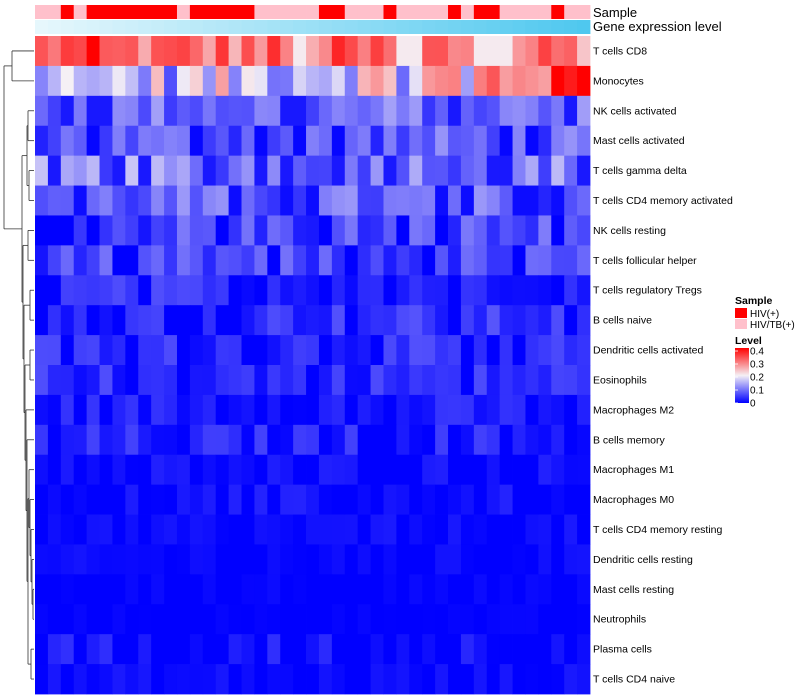 The height and width of the screenshot is (700, 800). I want to click on row-label: Monocytes, so click(618, 81).